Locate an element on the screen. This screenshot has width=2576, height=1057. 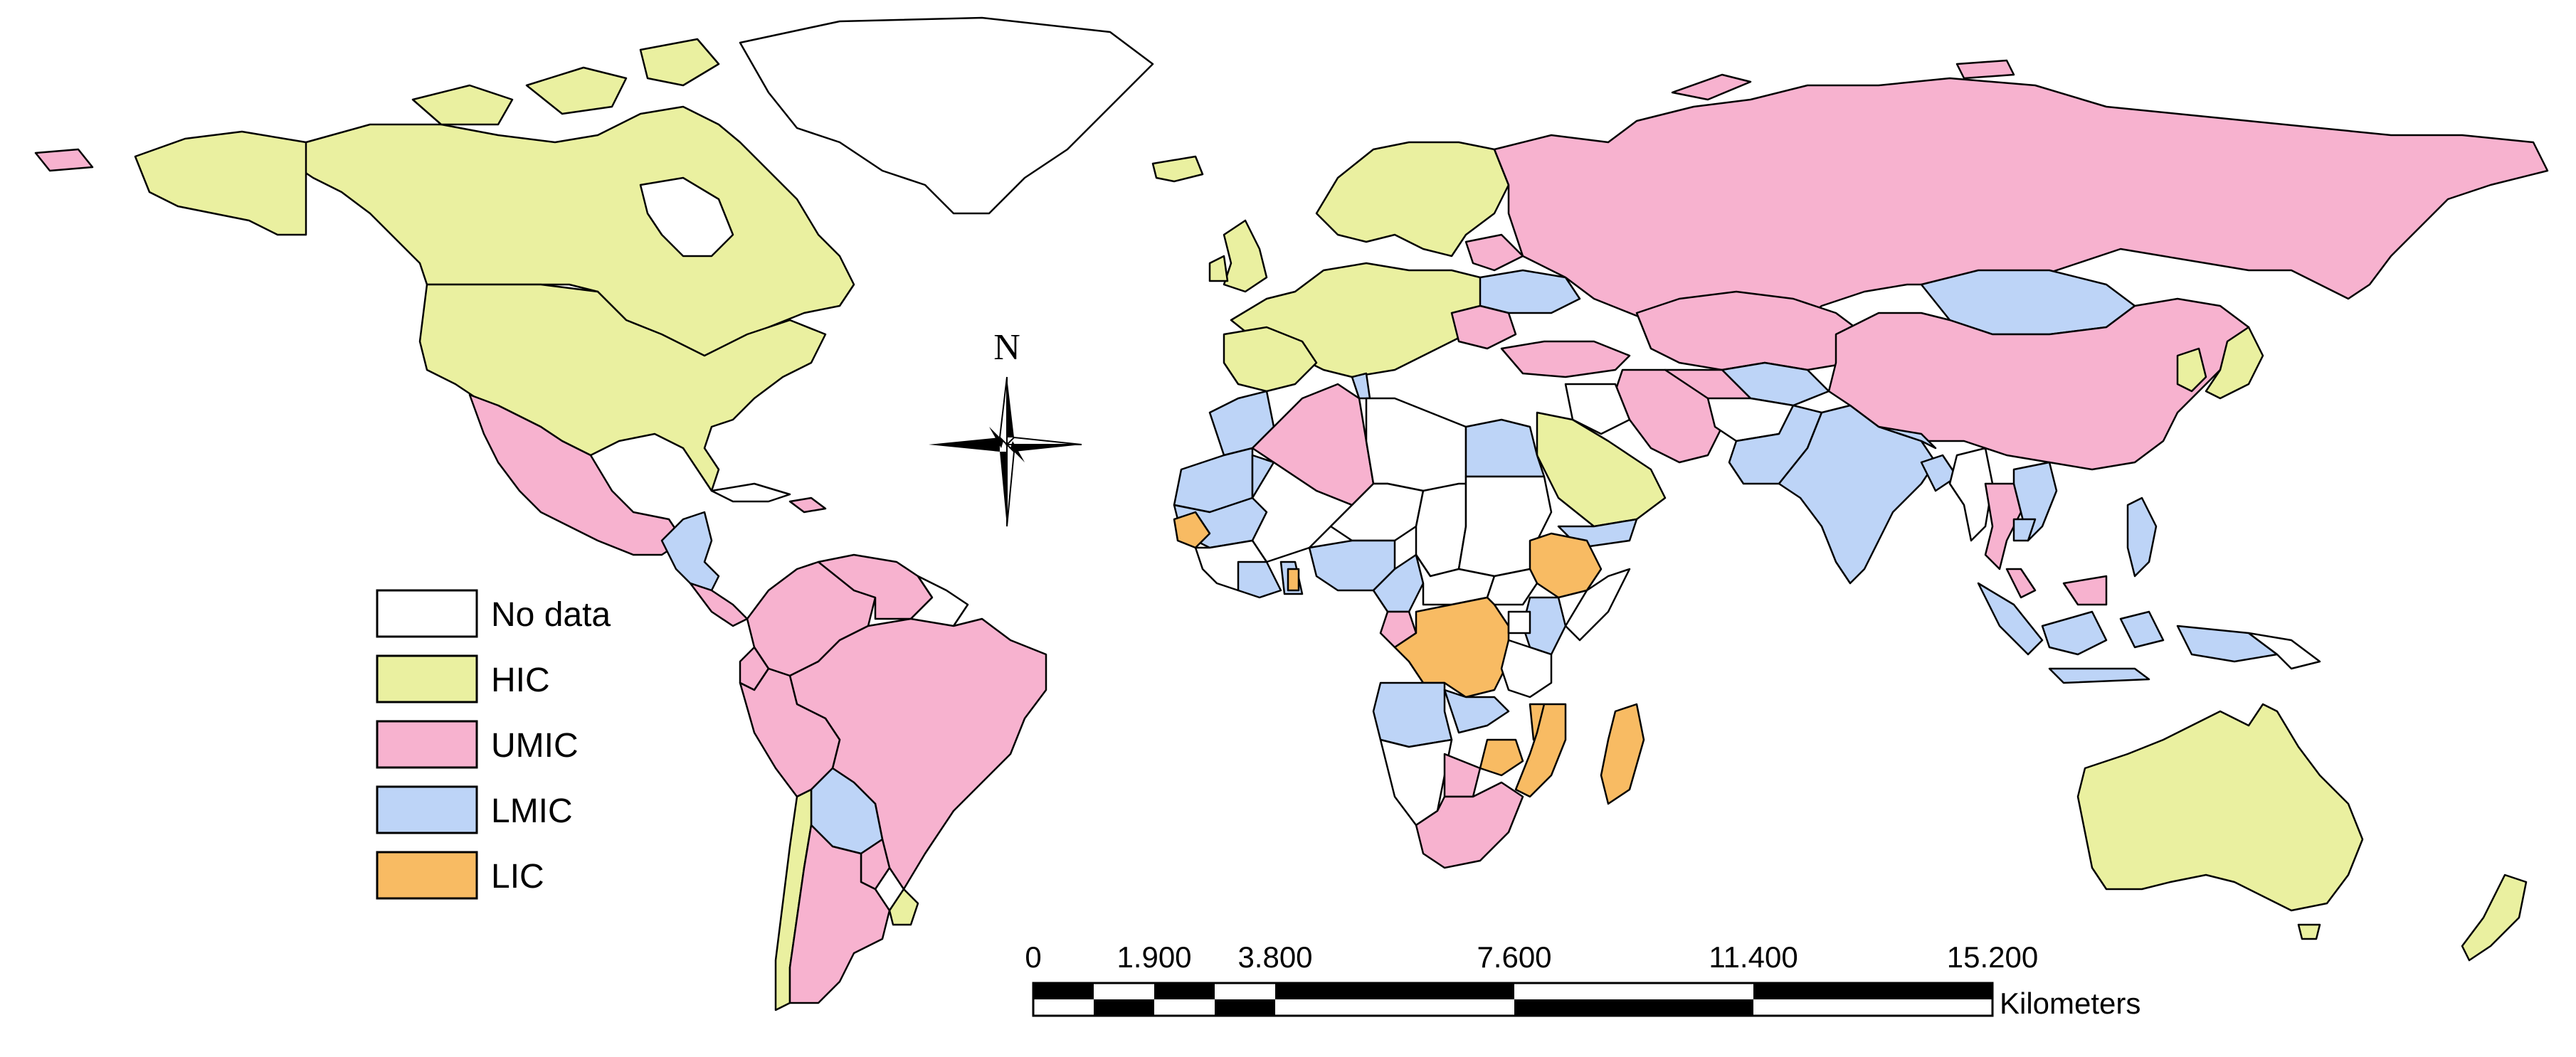
country-russia-east-tip is located at coordinates (64, 160).